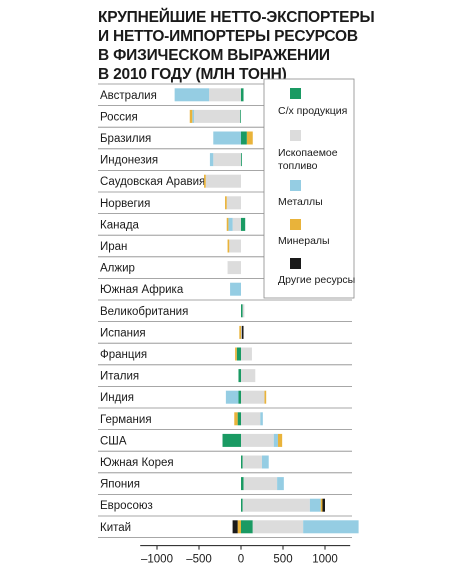 Image resolution: width=460 pixels, height=569 pixels. What do you see at coordinates (113, 247) in the screenshot?
I see `country-label: Иран` at bounding box center [113, 247].